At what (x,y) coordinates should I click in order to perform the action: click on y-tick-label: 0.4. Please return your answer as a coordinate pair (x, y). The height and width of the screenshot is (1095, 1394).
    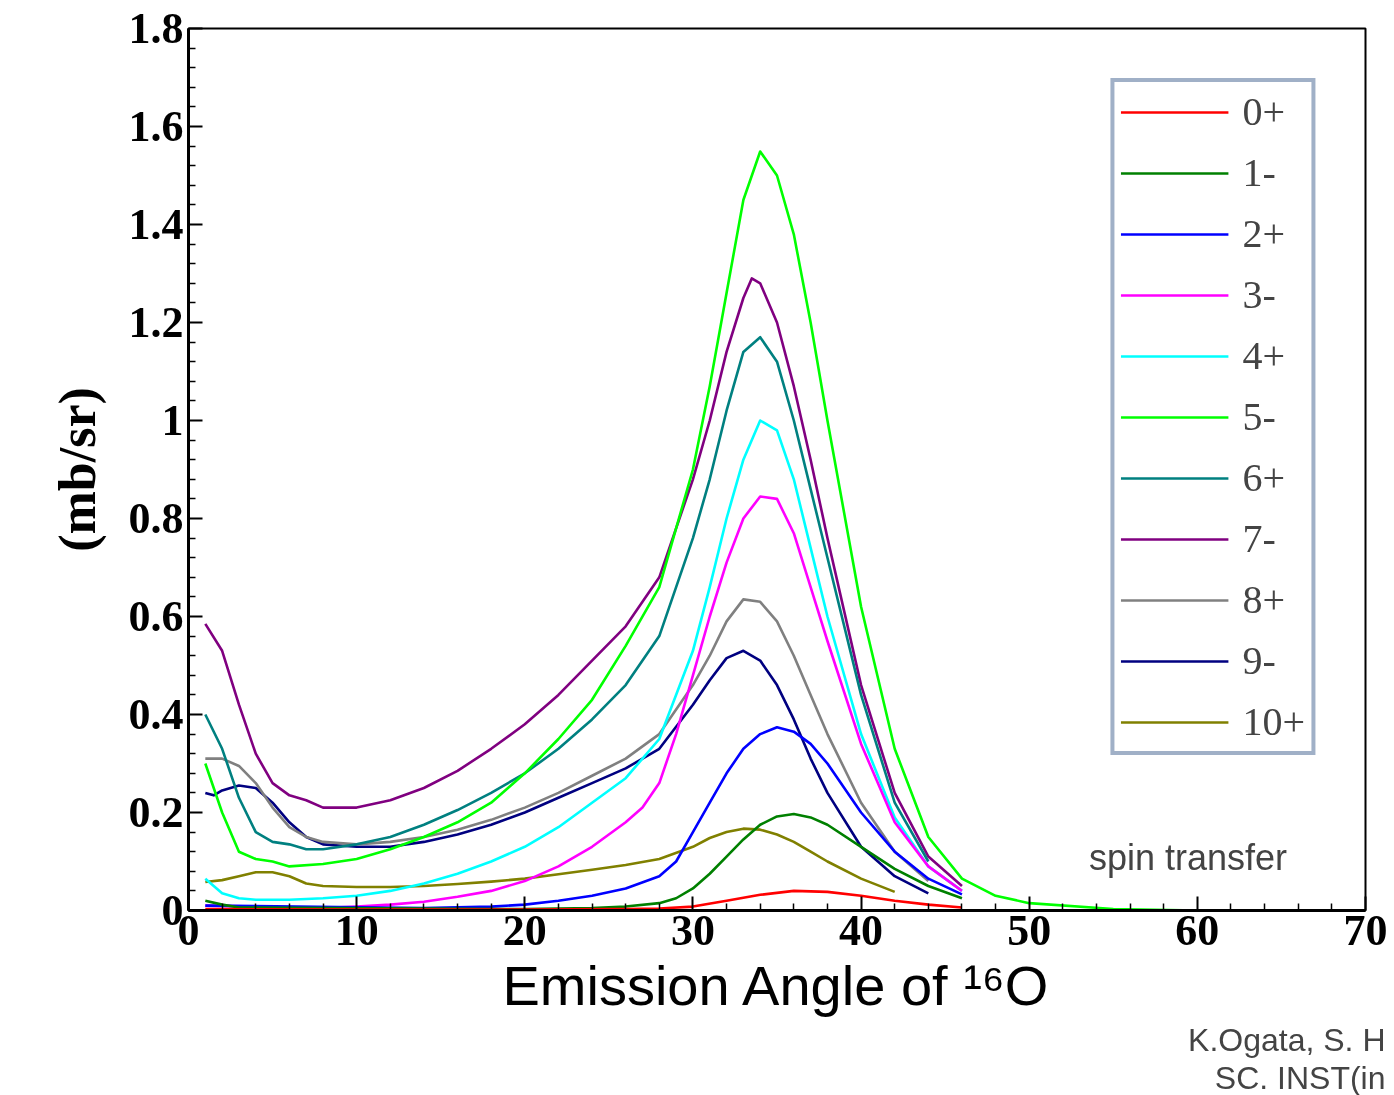
    Looking at the image, I should click on (156, 714).